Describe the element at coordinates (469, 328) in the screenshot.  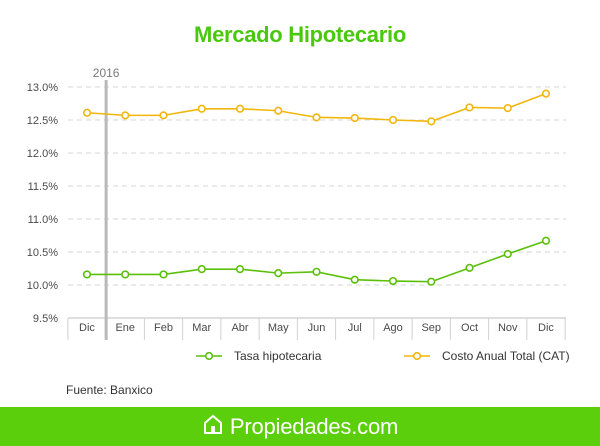
I see `x-tick-label: Oct` at that location.